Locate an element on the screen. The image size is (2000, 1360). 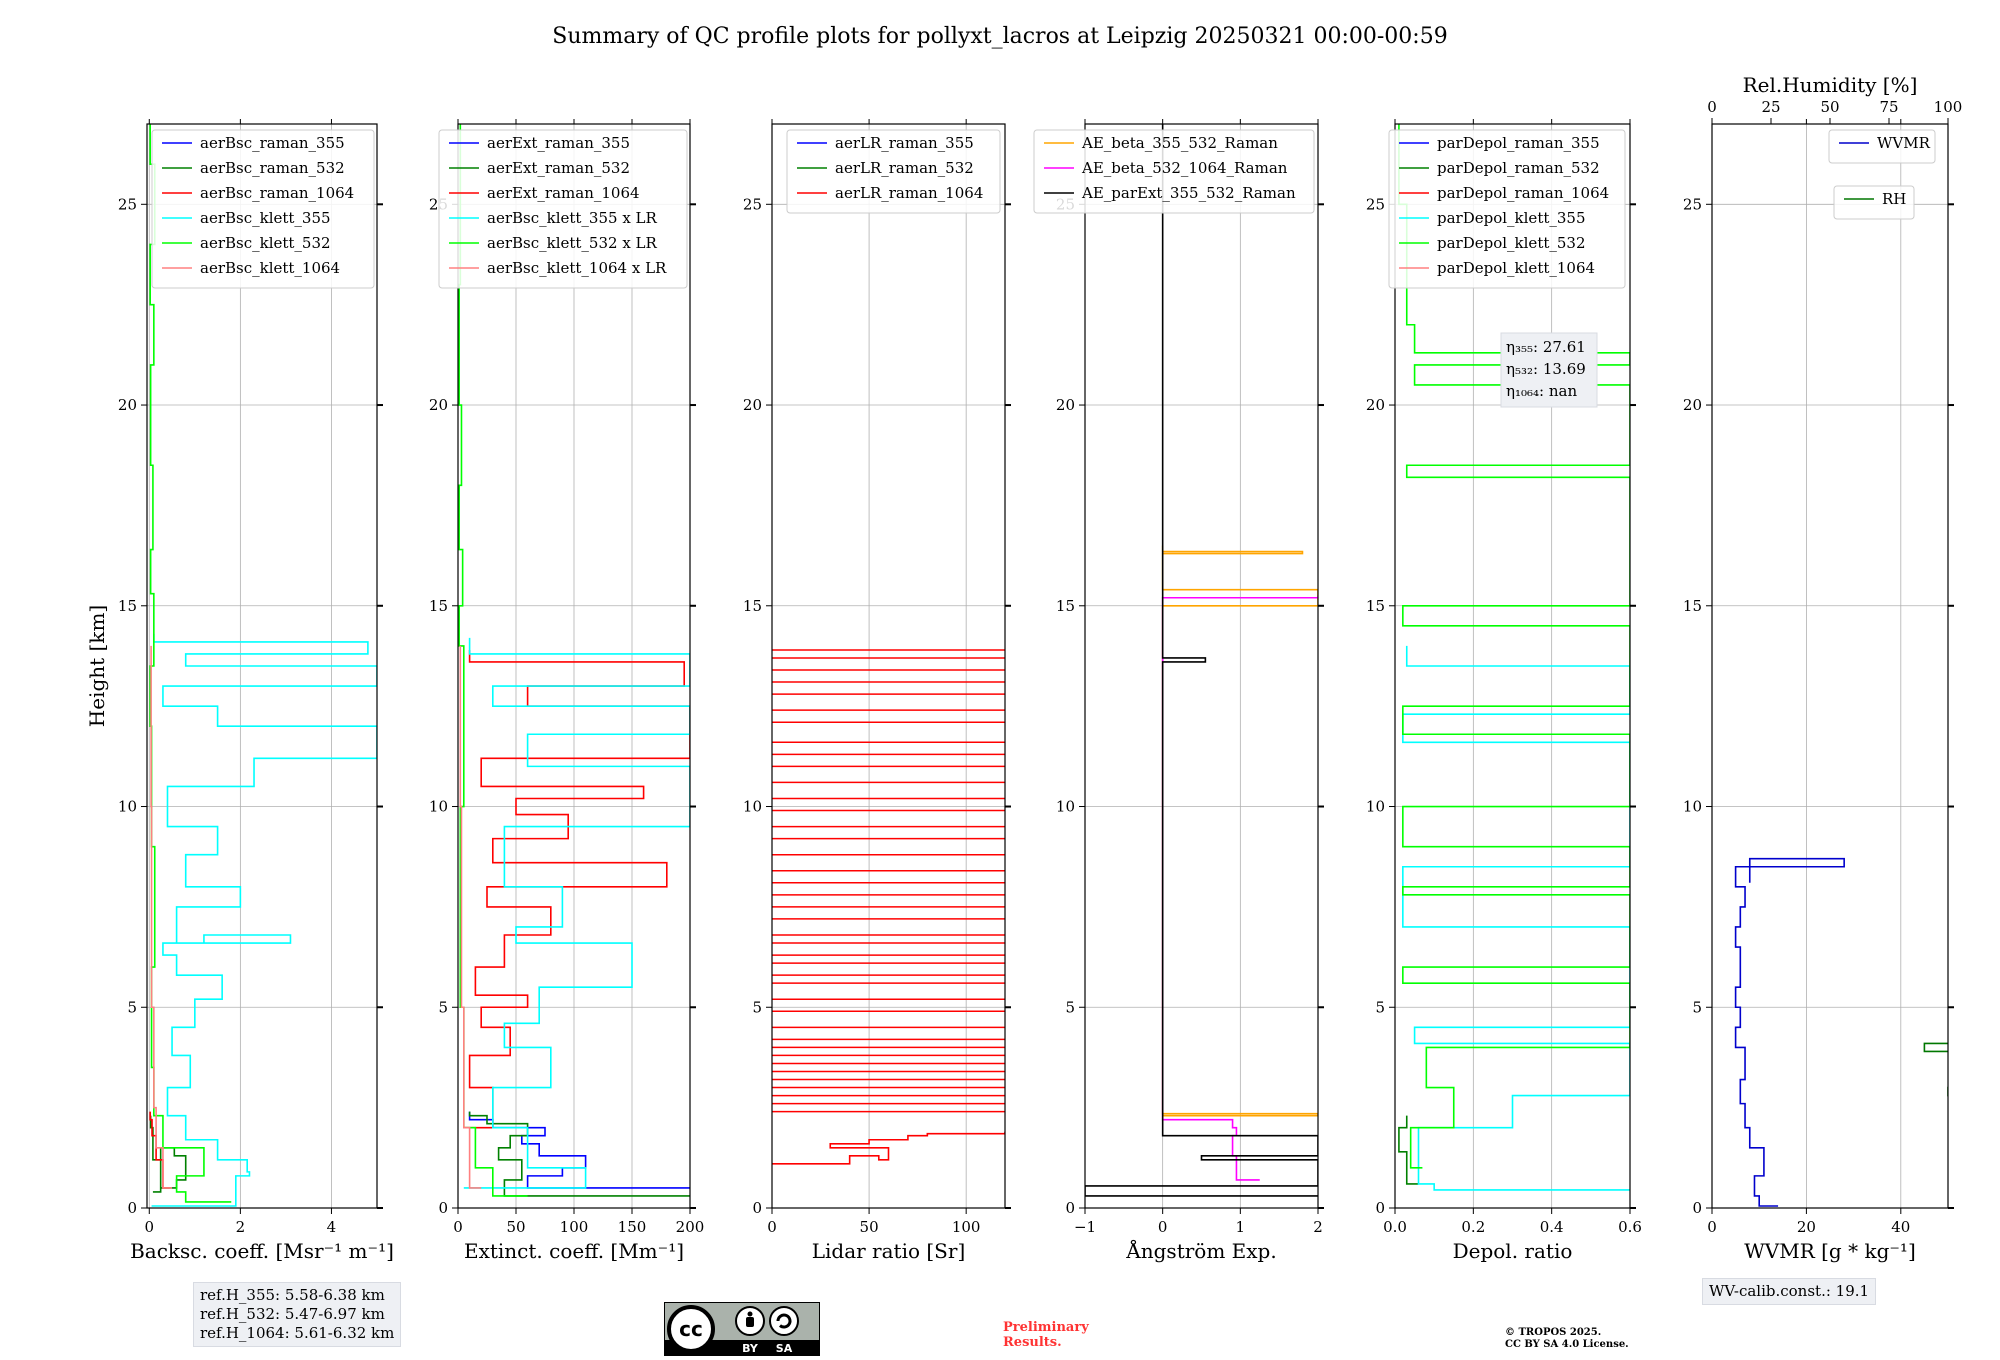
sa-icon is located at coordinates (784, 1321).